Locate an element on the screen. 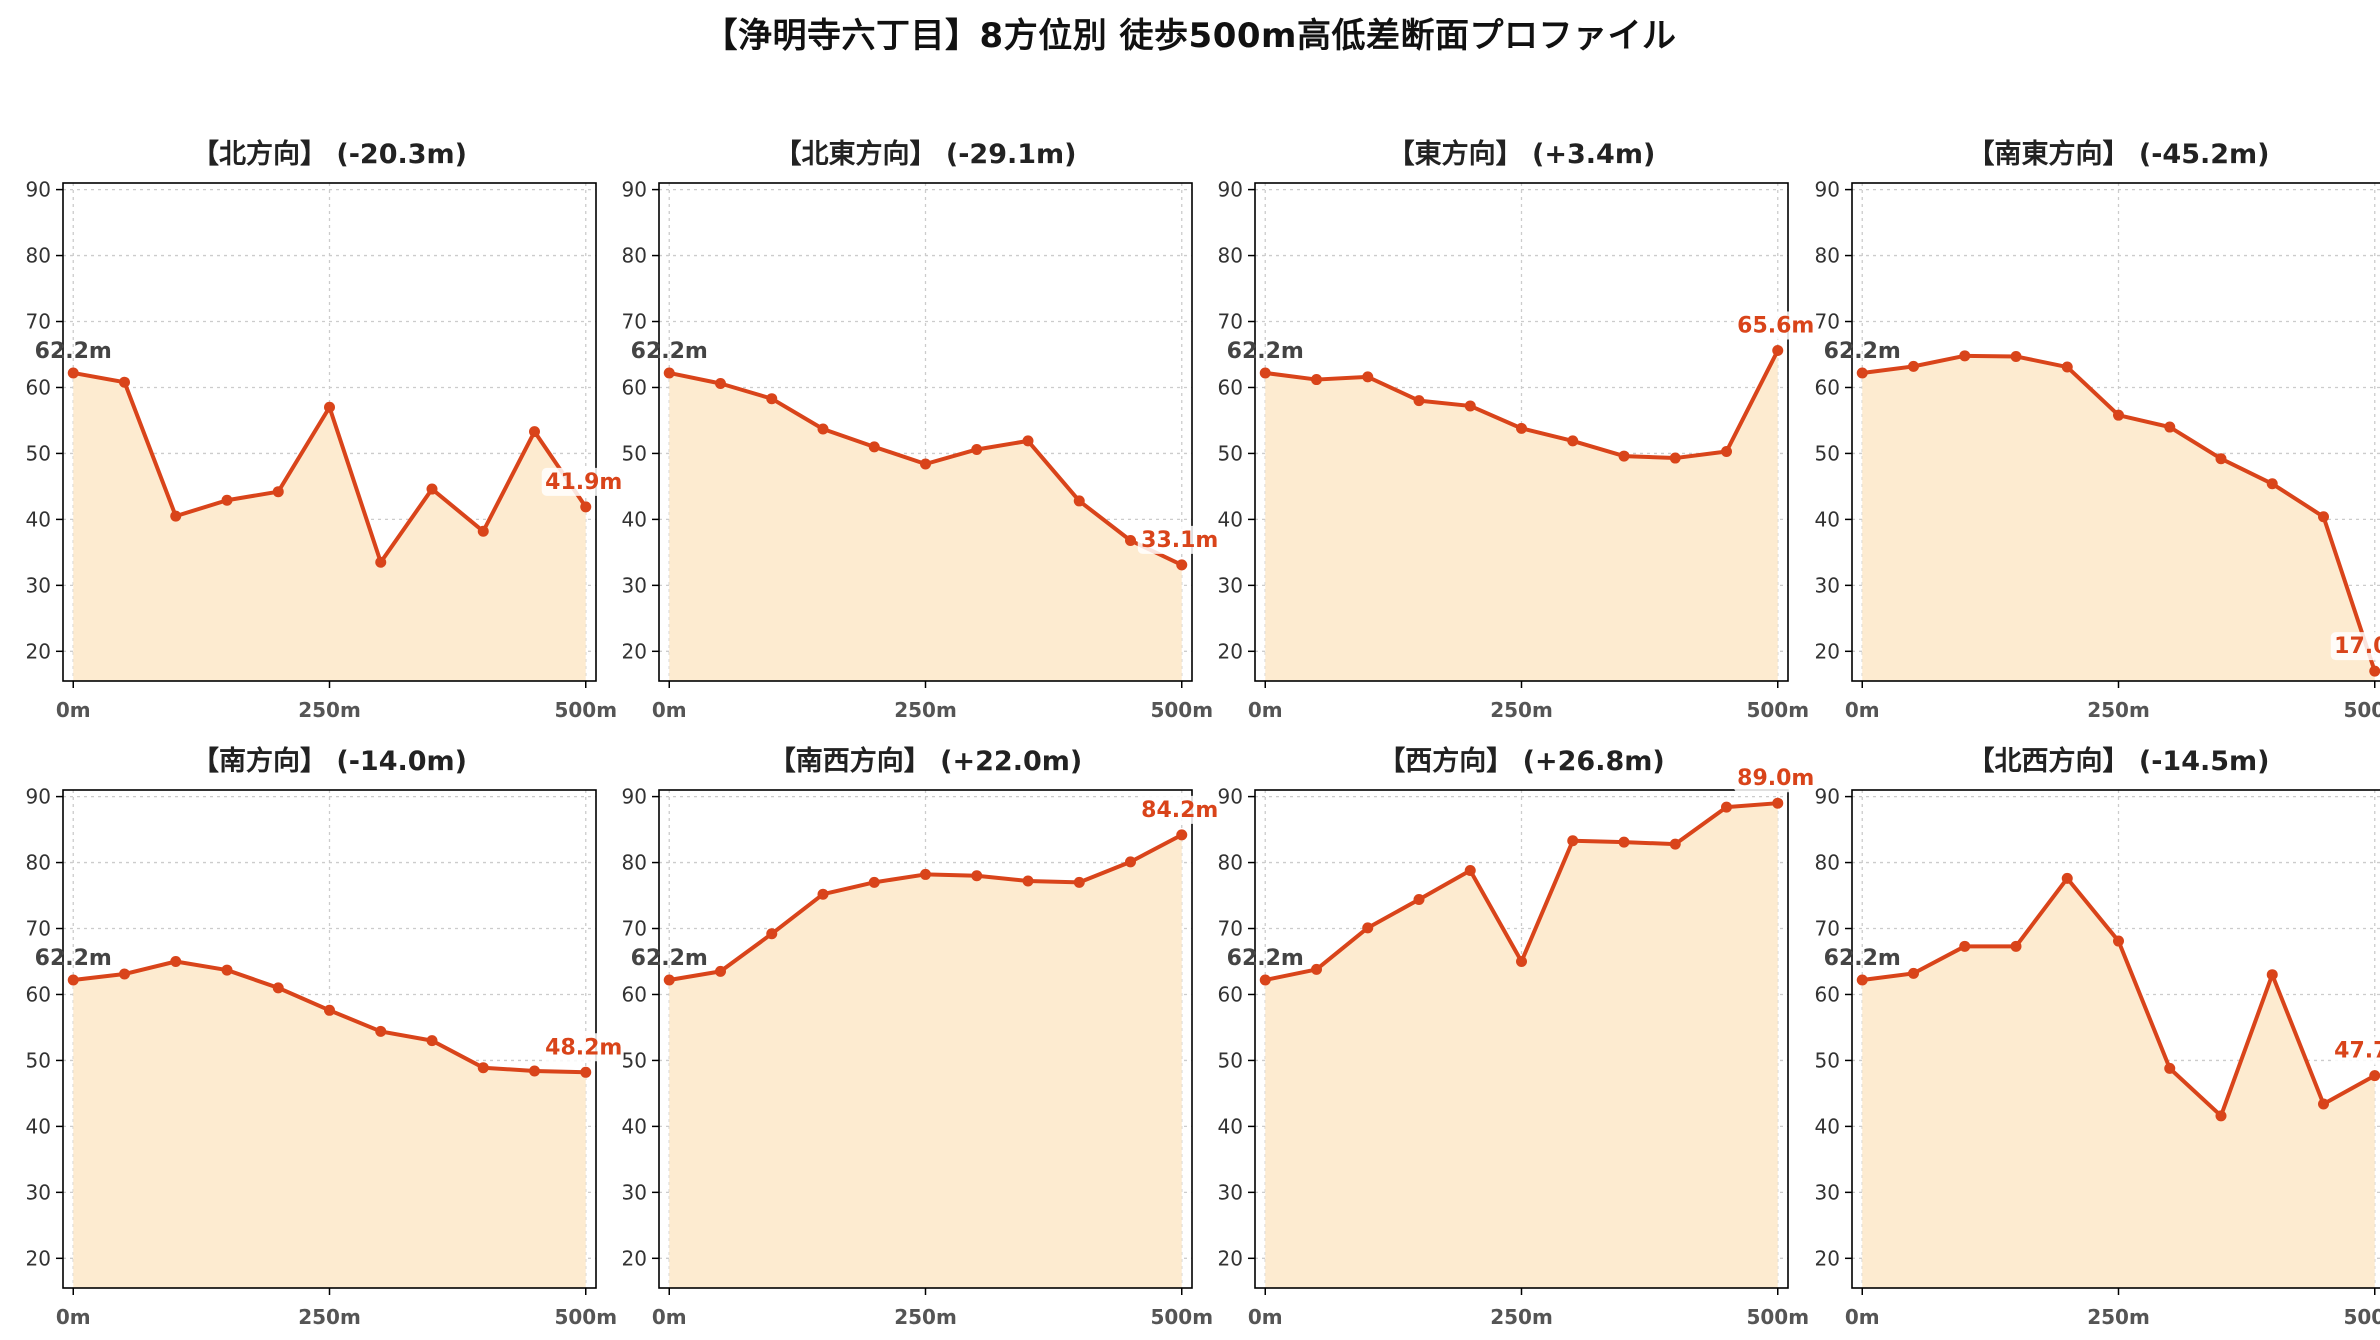 The width and height of the screenshot is (2380, 1340). chart-title: 【南方向】 (-14.0m) is located at coordinates (329, 761).